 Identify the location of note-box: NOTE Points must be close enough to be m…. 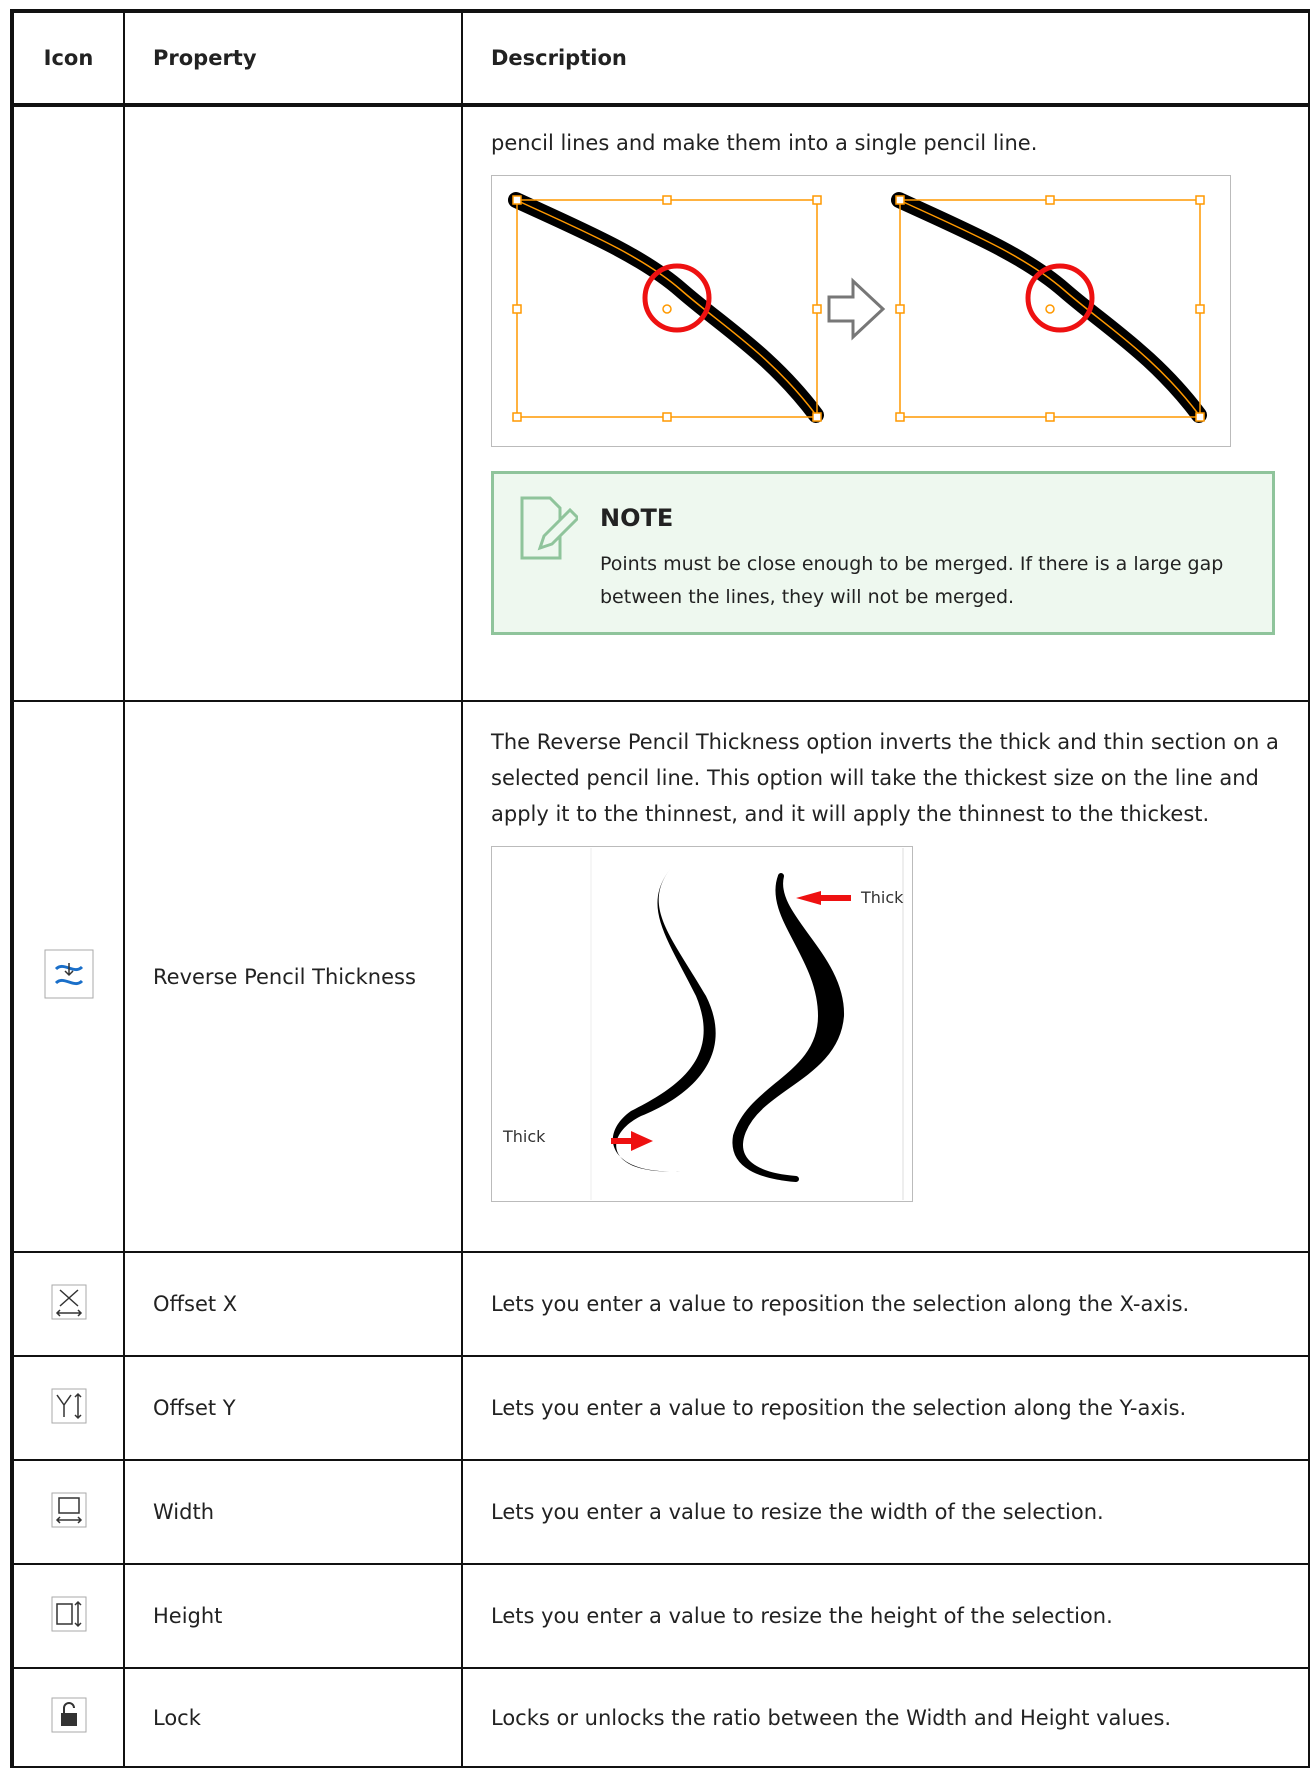
(883, 553).